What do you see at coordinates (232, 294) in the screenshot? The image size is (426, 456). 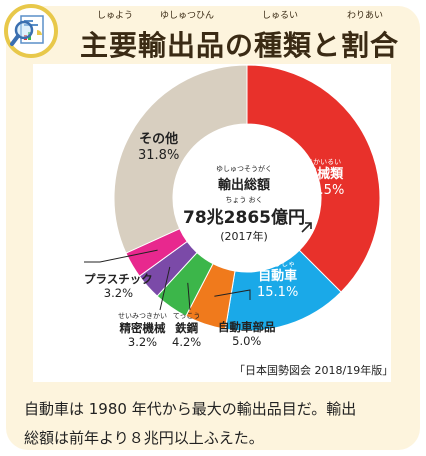 I see `leader-line-auto-parts` at bounding box center [232, 294].